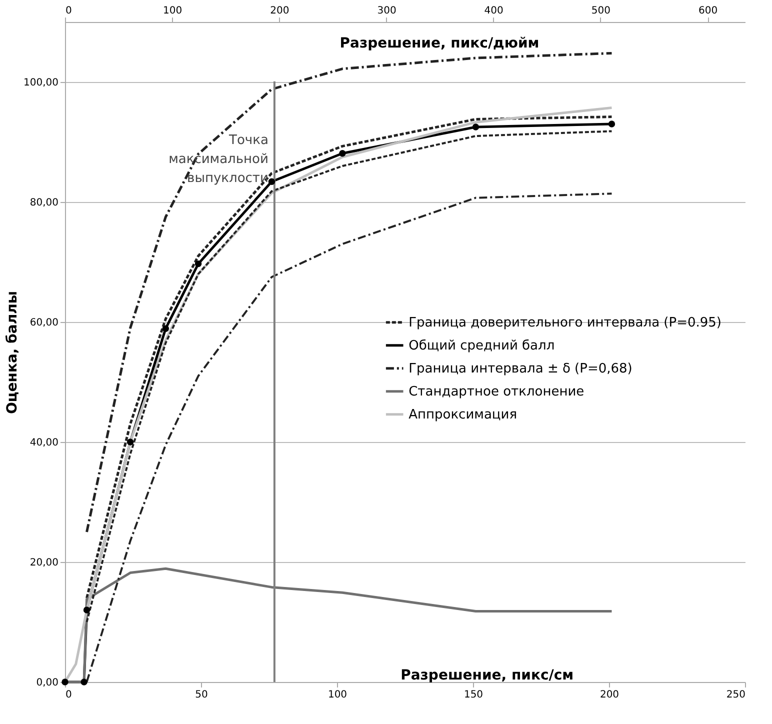 This screenshot has height=724, width=772. What do you see at coordinates (474, 695) in the screenshot?
I see `x-tick-label: 150` at bounding box center [474, 695].